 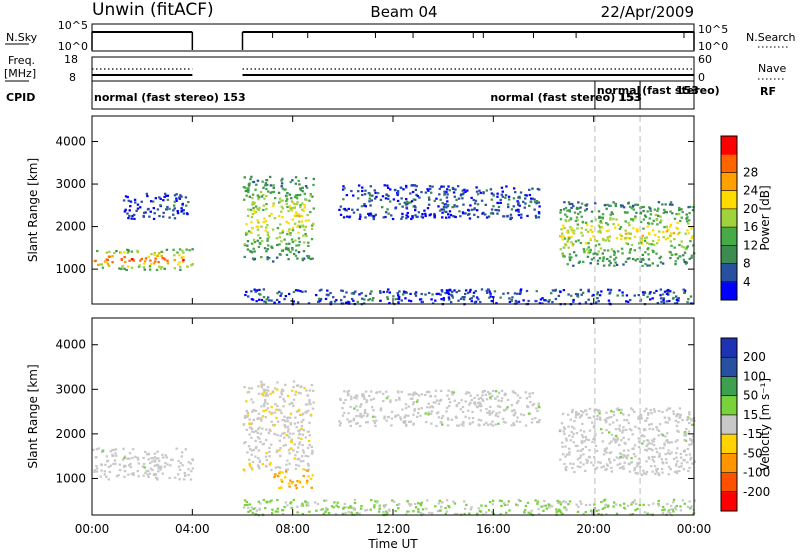 I want to click on colorbar-swatch, so click(x=729, y=367).